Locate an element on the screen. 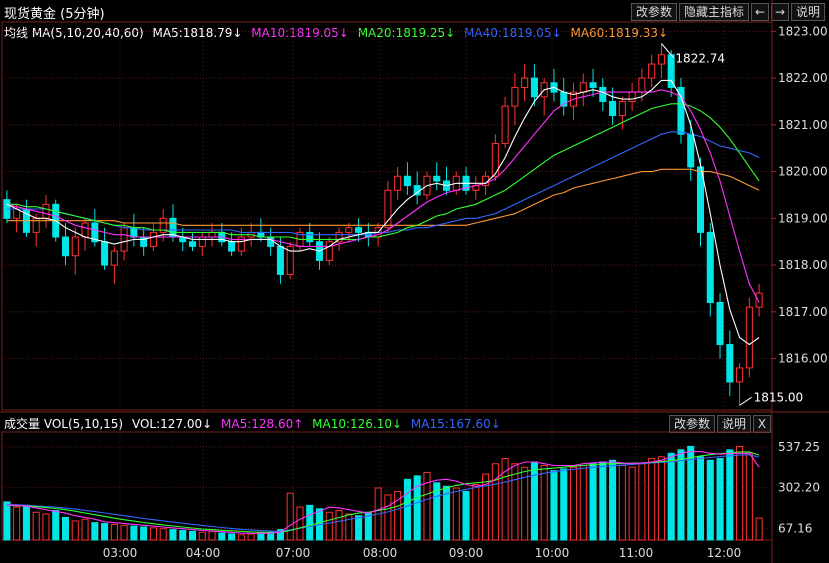  ma5-value: MA5:1818.79↓ is located at coordinates (197, 33).